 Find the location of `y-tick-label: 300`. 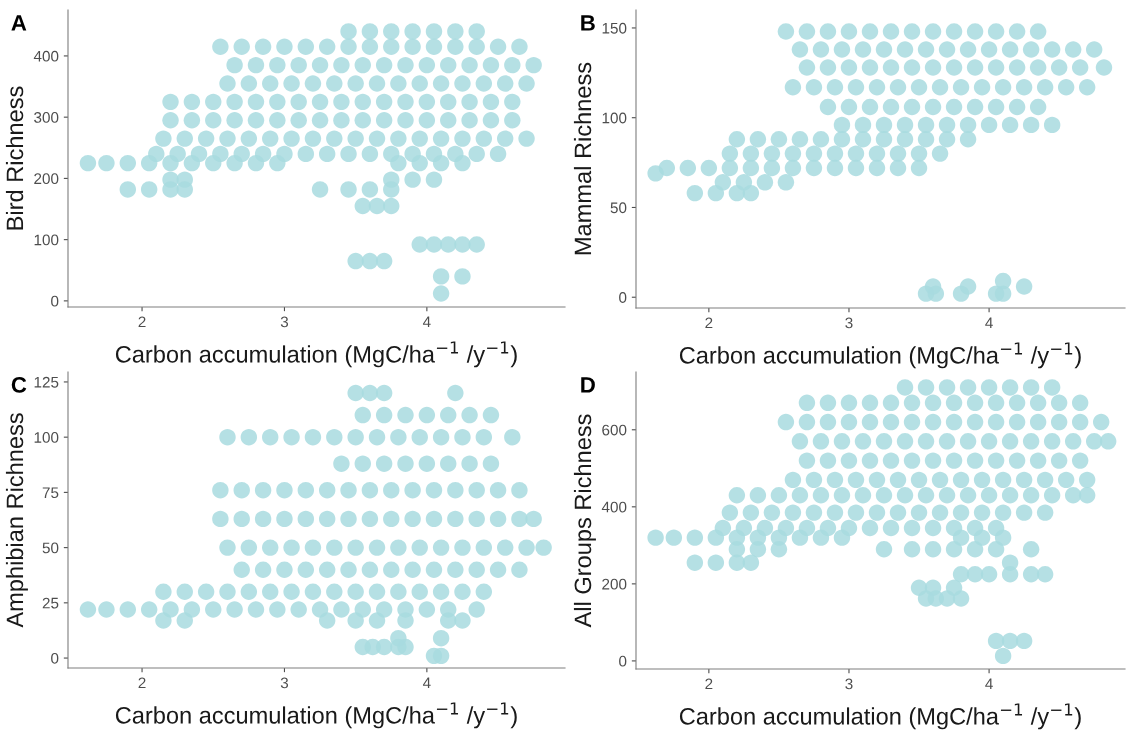

y-tick-label: 300 is located at coordinates (46, 117).